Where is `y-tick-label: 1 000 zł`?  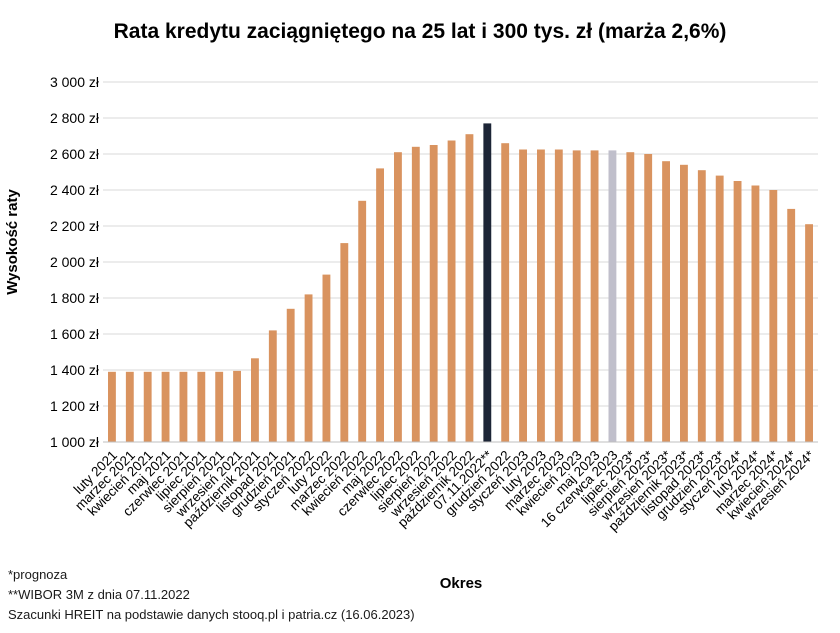 y-tick-label: 1 000 zł is located at coordinates (75, 442).